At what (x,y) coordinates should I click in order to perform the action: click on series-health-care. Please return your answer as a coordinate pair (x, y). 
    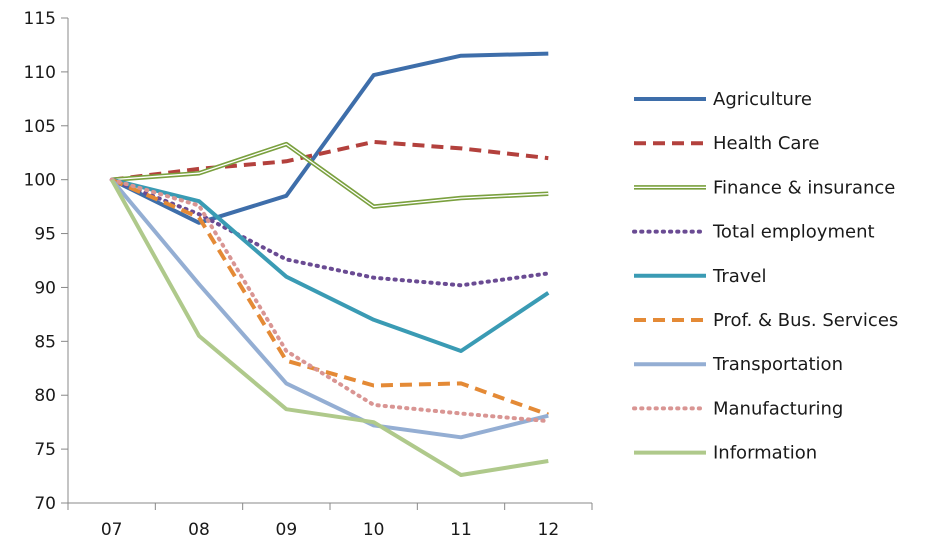
    Looking at the image, I should click on (330, 160).